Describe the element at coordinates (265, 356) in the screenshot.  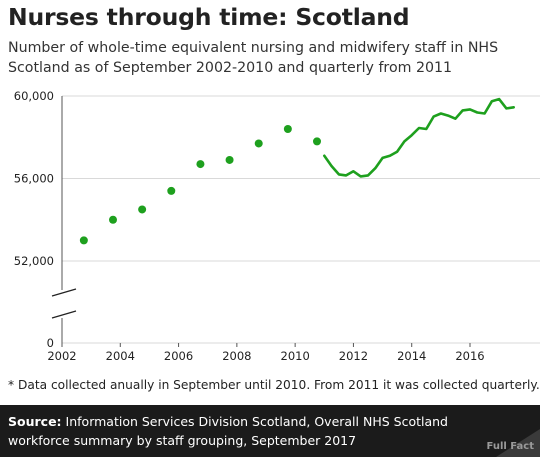
I see `x-tick-labels: 2002 2004 2006 2008 2010 2012 2014 2016` at that location.